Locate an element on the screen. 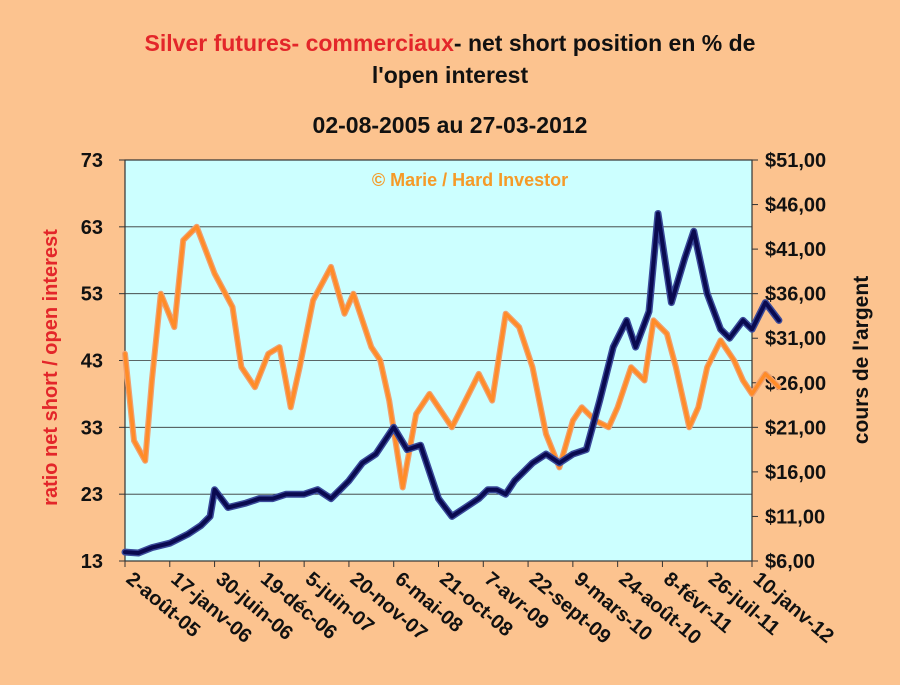 This screenshot has height=685, width=900. left-axis-label: ratio net short / open interest is located at coordinates (51, 367).